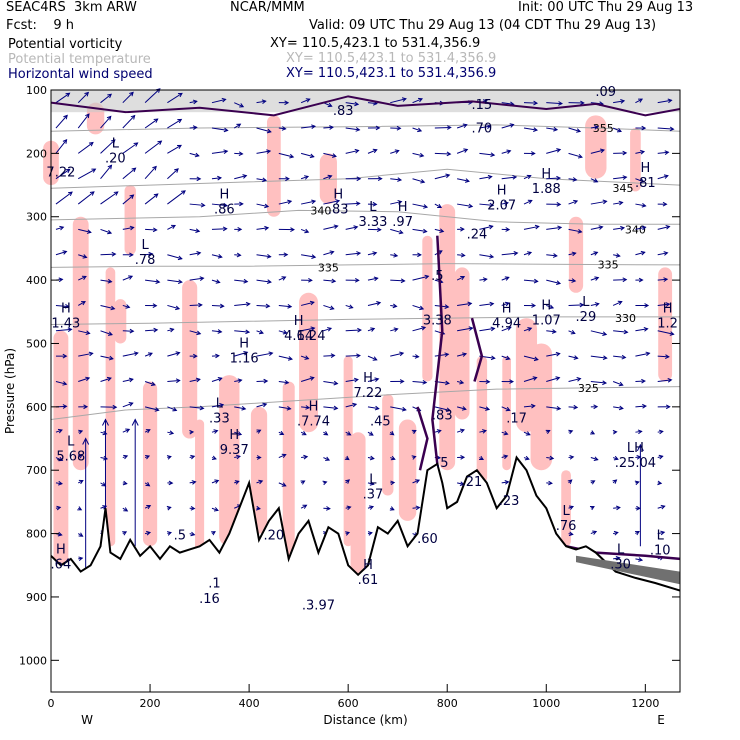 The image size is (740, 740). Describe the element at coordinates (36, 407) in the screenshot. I see `y-tick-label: 600` at that location.